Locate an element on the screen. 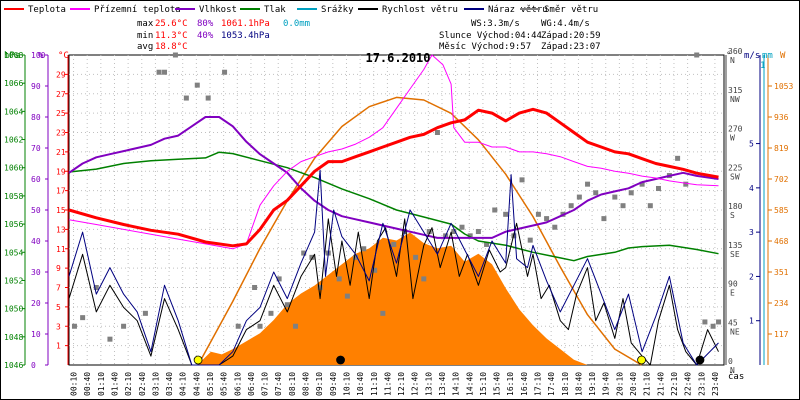 The width and height of the screenshot is (800, 400). direction-compass-label: SW is located at coordinates (735, 176).